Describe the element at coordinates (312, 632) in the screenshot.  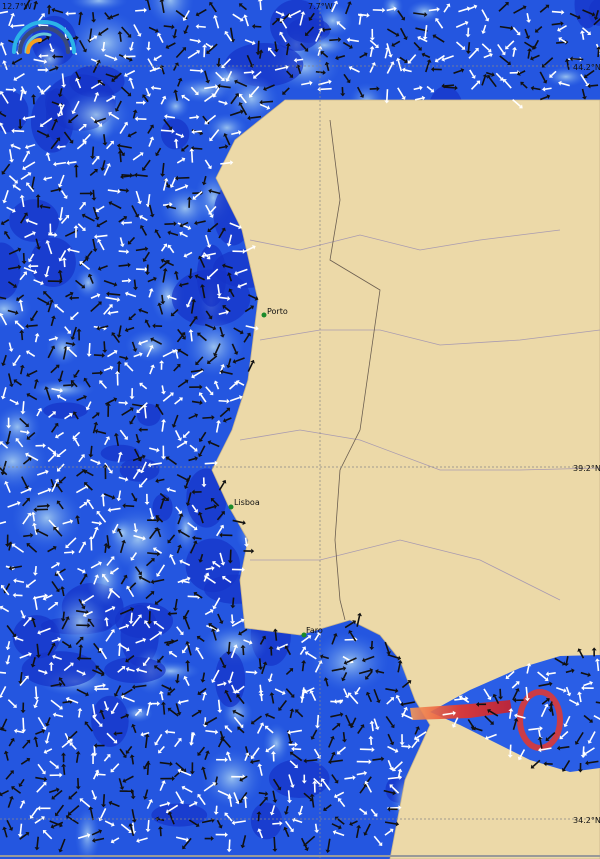
I see `city-faro: Faro` at that location.